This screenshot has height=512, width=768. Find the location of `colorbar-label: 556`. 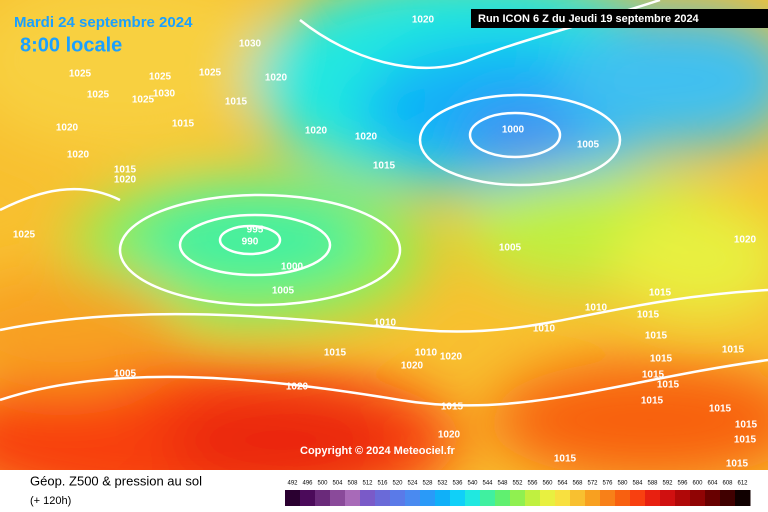

colorbar-label: 556 is located at coordinates (532, 484).